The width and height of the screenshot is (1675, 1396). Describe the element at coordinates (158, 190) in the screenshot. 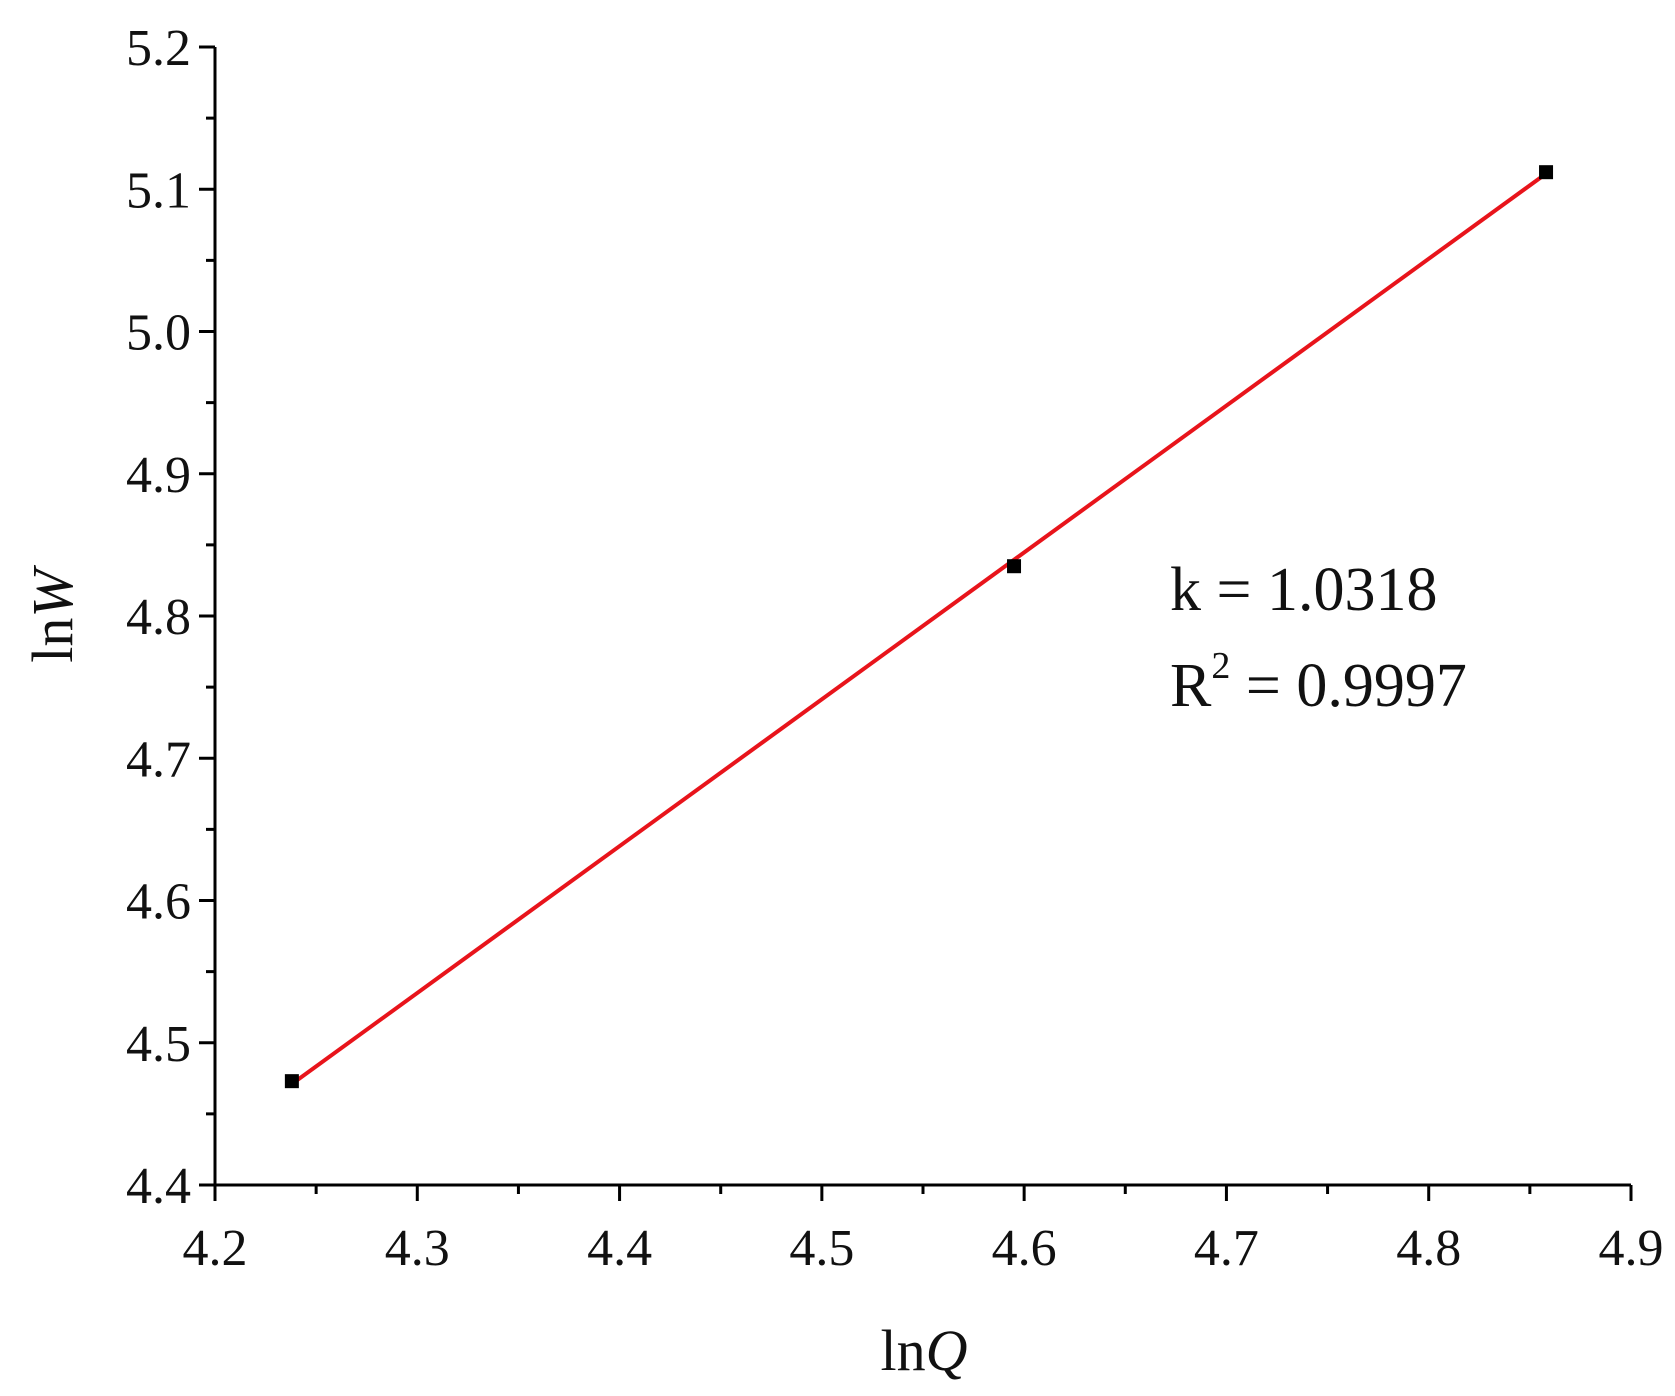

I see `y-tick-label: 5.1` at that location.